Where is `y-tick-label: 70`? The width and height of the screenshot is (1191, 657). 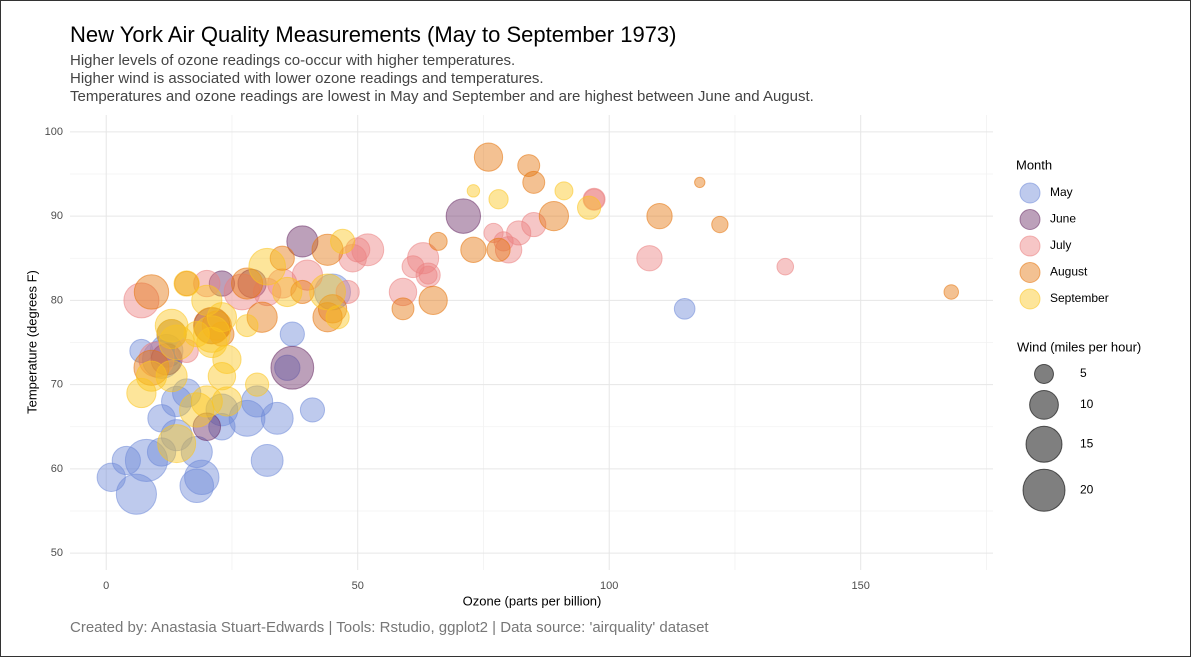
y-tick-label: 70 is located at coordinates (57, 385).